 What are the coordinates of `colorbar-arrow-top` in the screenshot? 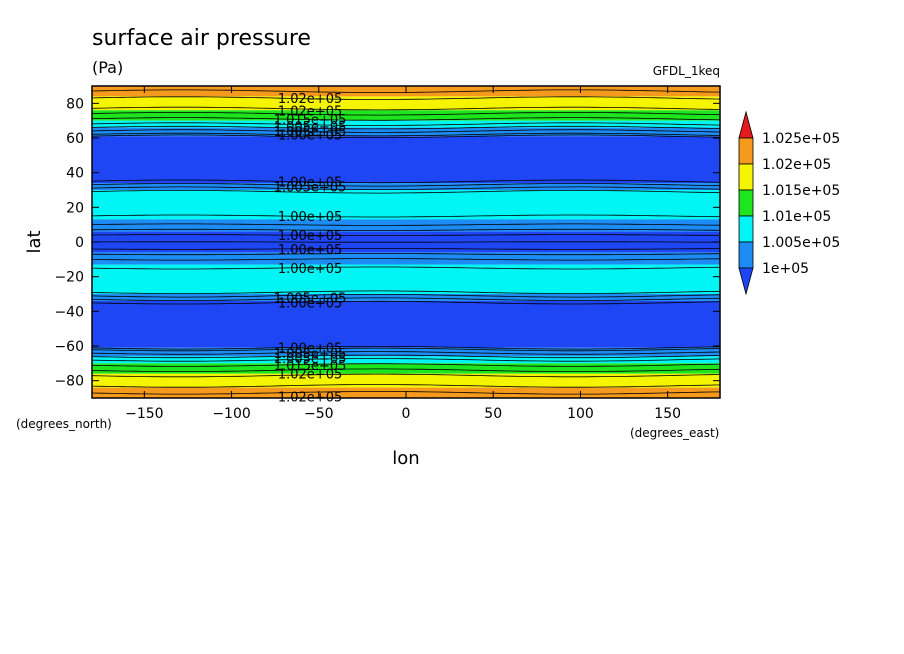 It's located at (746, 124).